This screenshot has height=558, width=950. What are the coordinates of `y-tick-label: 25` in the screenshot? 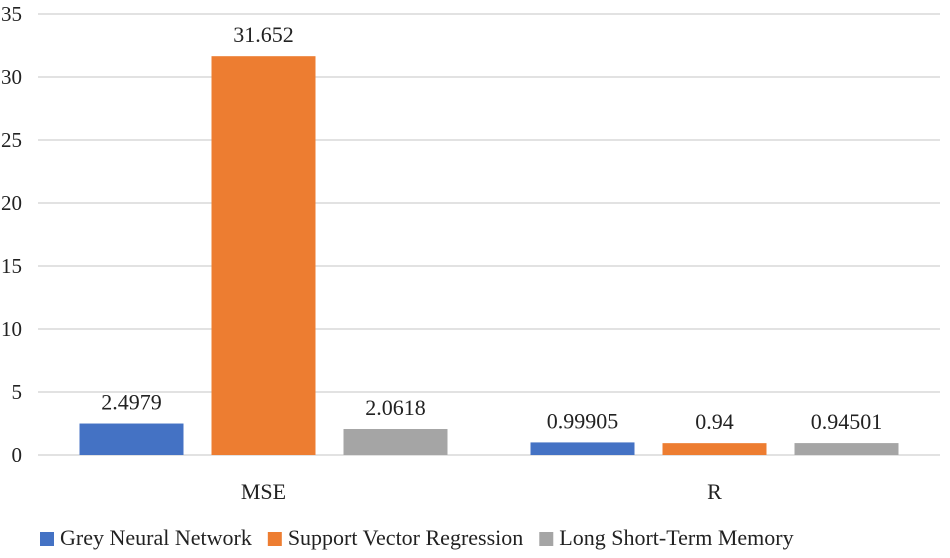 It's located at (11, 140).